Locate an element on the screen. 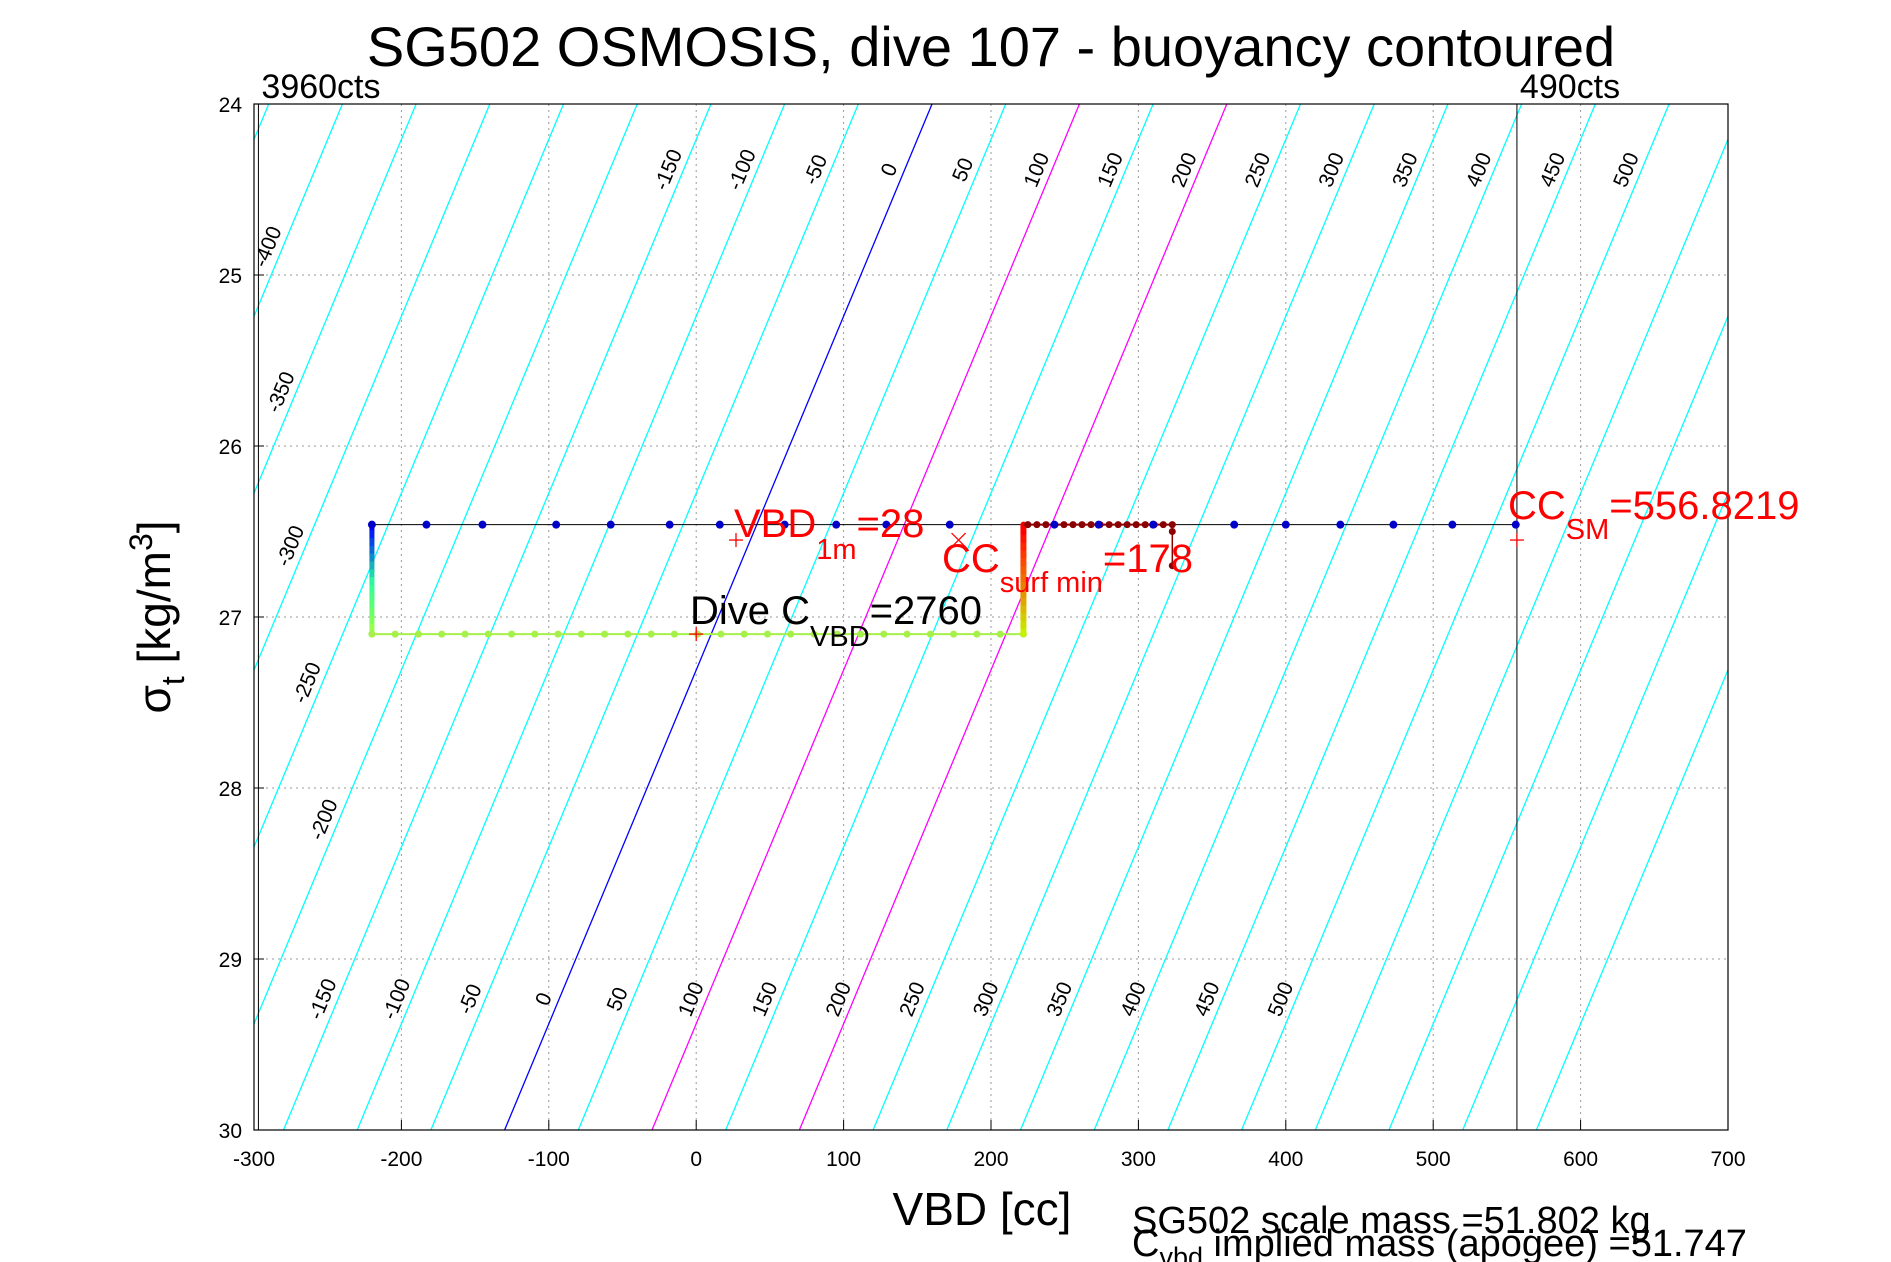  dive-cvbd-value: =2760 is located at coordinates (926, 611).